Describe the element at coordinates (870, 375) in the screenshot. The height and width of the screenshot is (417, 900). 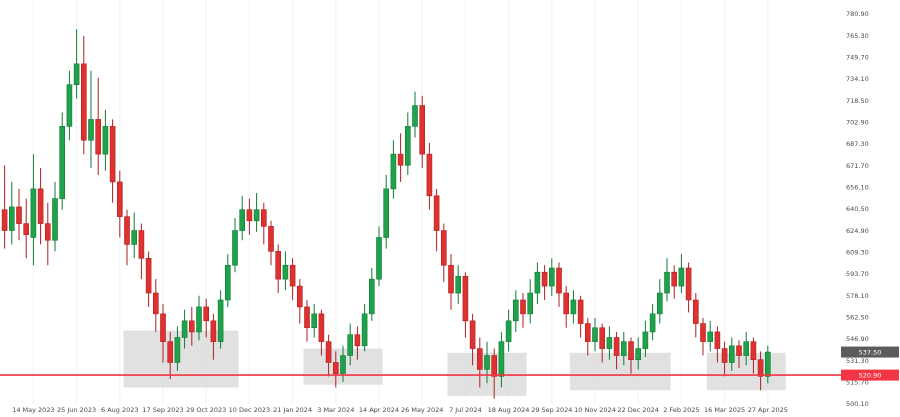
I see `alert-price-tag: 520.90` at that location.